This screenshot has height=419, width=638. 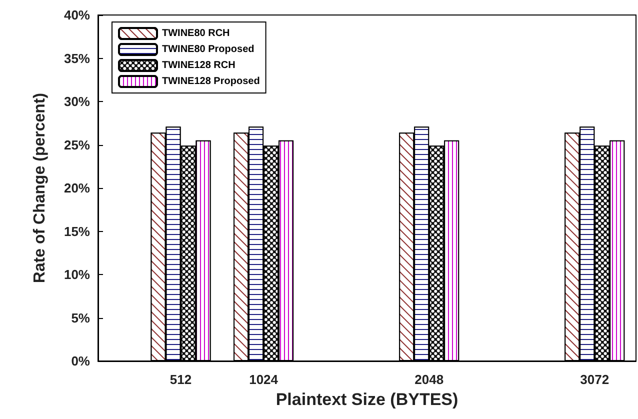 What do you see at coordinates (77, 231) in the screenshot?
I see `y-tick-label: 15%` at bounding box center [77, 231].